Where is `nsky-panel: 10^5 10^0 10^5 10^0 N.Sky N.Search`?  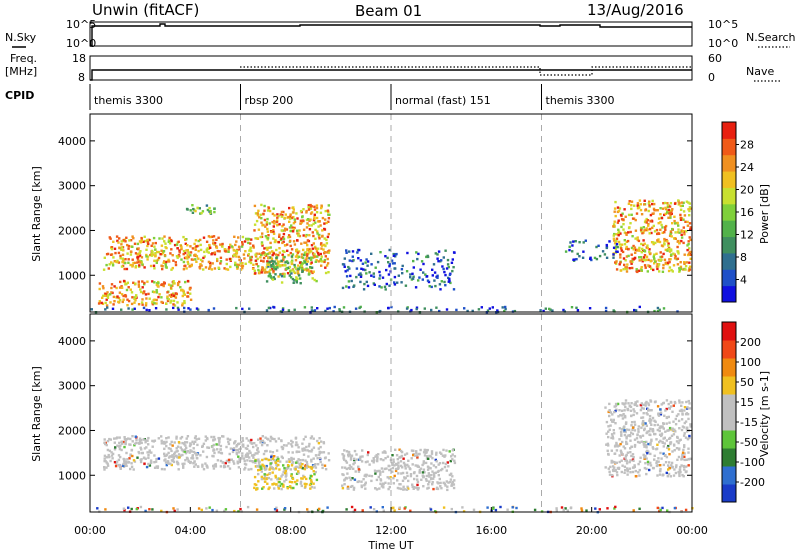
nsky-panel: 10^5 10^0 10^5 10^0 N.Sky N.Search is located at coordinates (400, 34).